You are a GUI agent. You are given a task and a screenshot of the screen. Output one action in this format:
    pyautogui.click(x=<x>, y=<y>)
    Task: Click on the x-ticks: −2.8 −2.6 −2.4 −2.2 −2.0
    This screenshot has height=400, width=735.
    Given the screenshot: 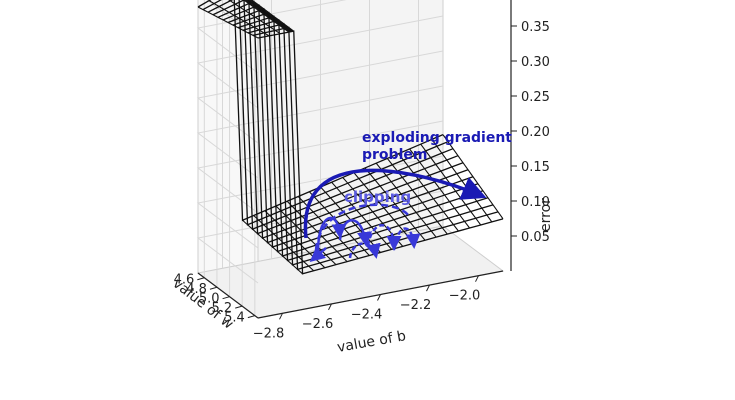 What is the action you would take?
    pyautogui.click(x=367, y=308)
    